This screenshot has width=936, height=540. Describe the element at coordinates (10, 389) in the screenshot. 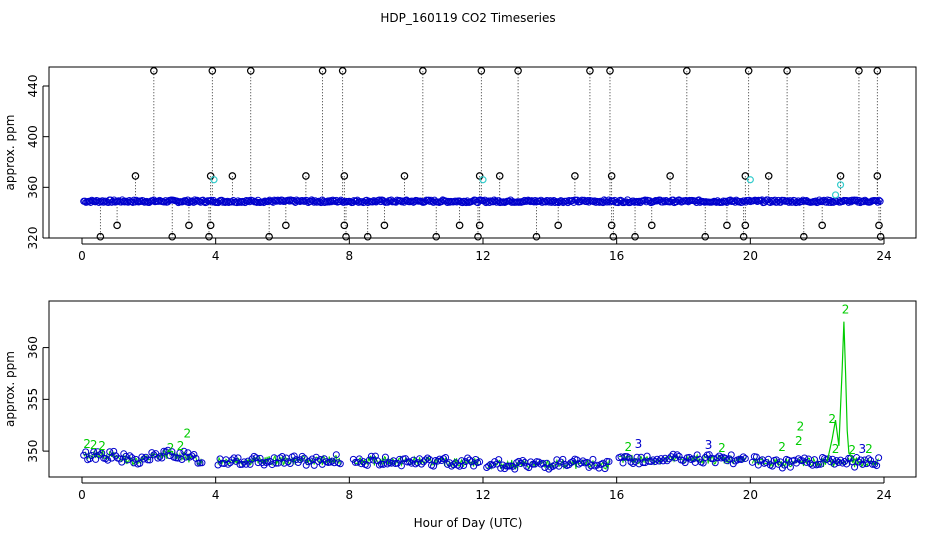

I see `bottom-y-axis-label: approx. ppm` at that location.